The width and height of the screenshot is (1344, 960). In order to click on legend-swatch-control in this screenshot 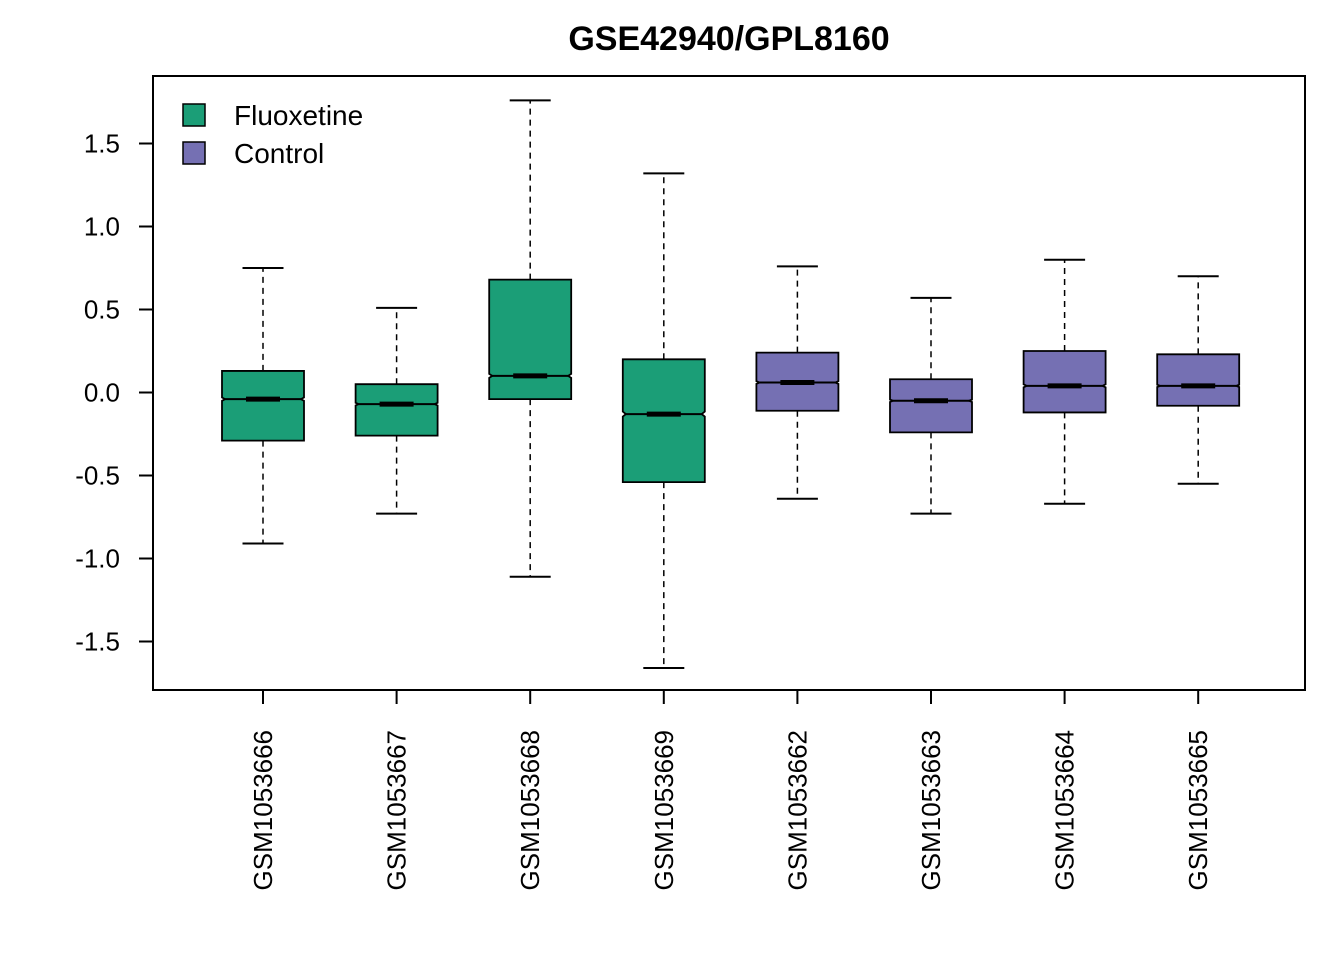, I will do `click(194, 153)`.